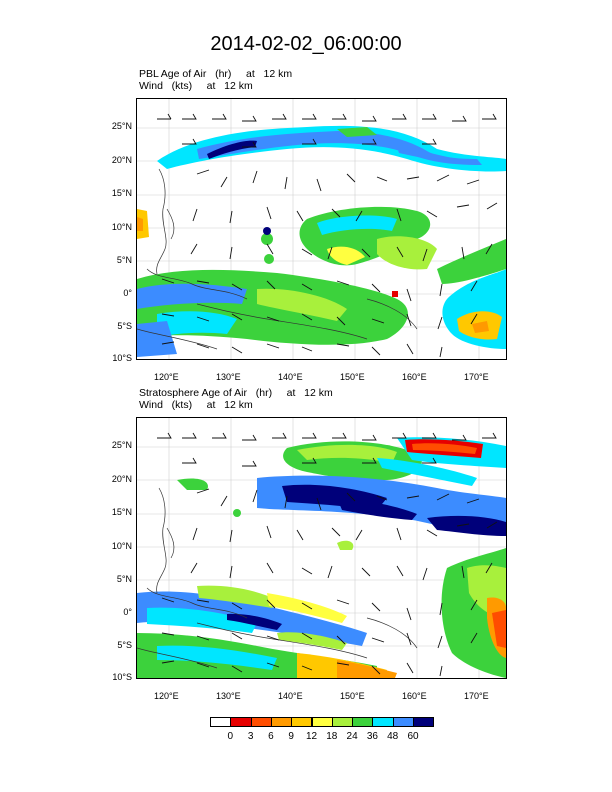  What do you see at coordinates (414, 377) in the screenshot?
I see `p1-lon-label: 160°E` at bounding box center [414, 377].